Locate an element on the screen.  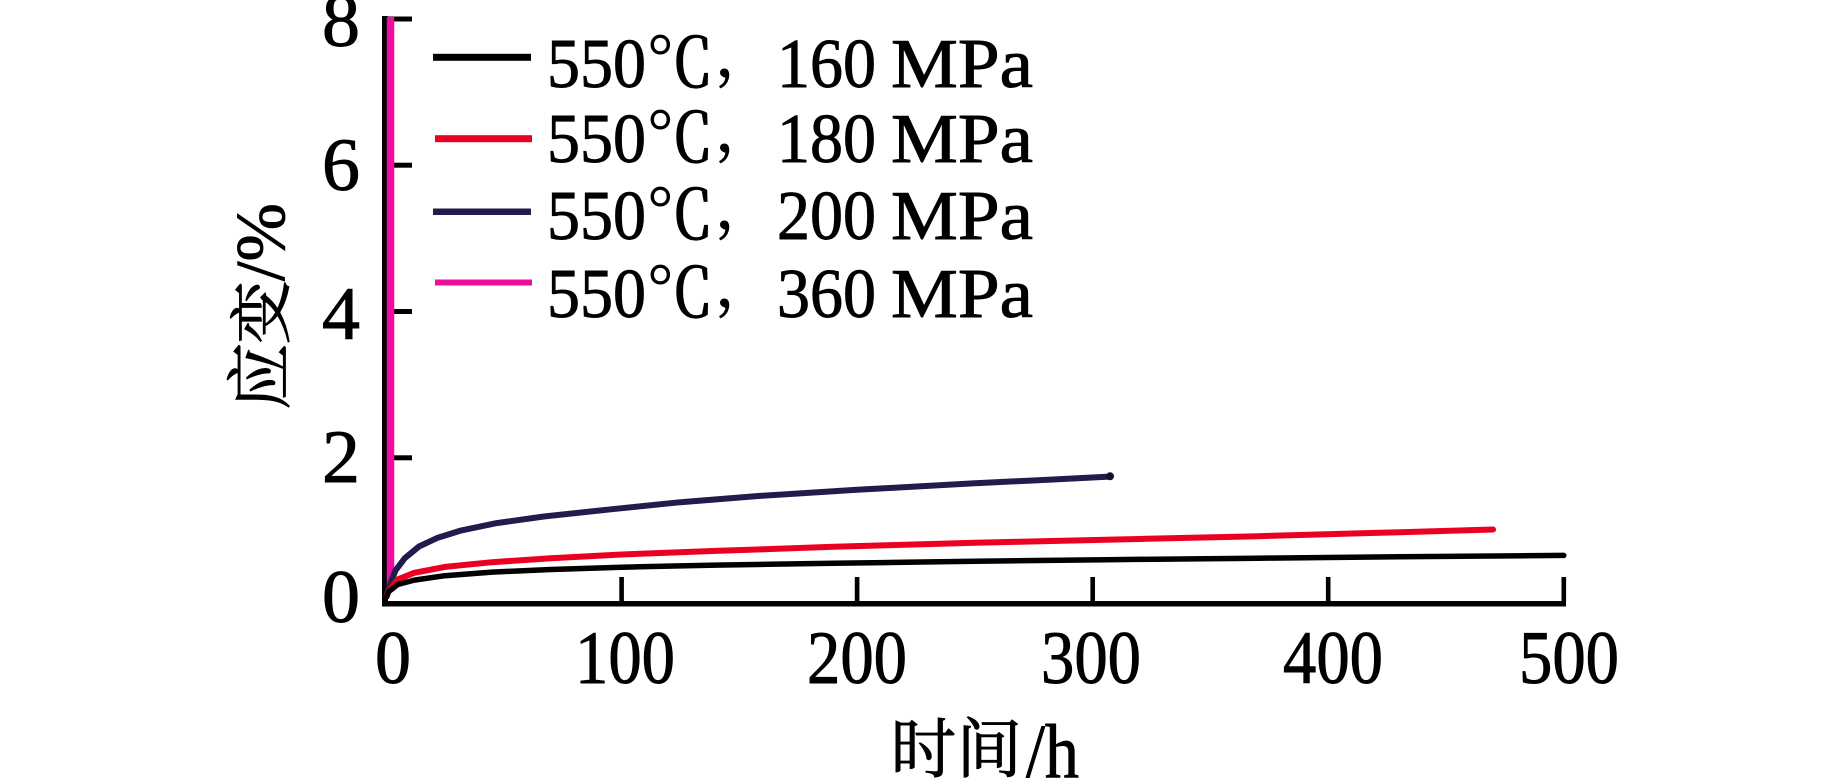
svg-text: 180 is located at coordinates (826, 139).